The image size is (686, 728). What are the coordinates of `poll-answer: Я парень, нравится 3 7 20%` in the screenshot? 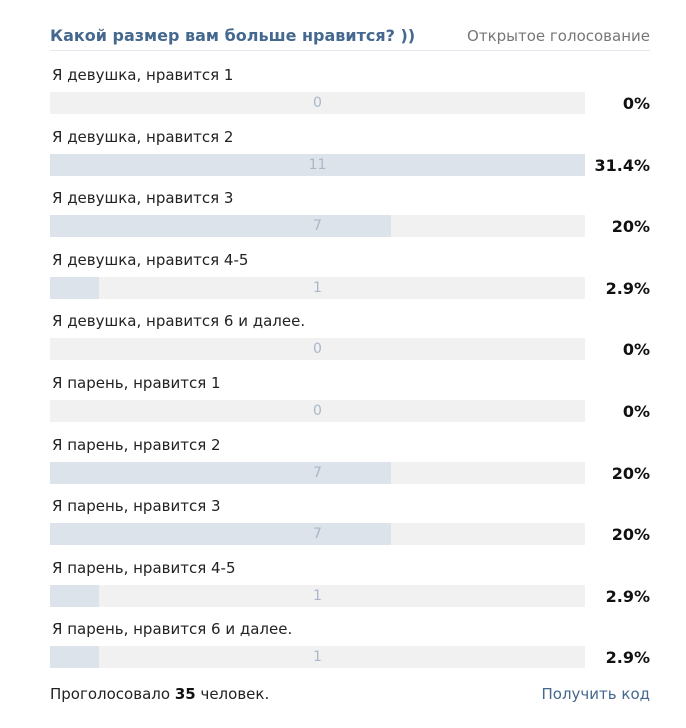 It's located at (350, 528).